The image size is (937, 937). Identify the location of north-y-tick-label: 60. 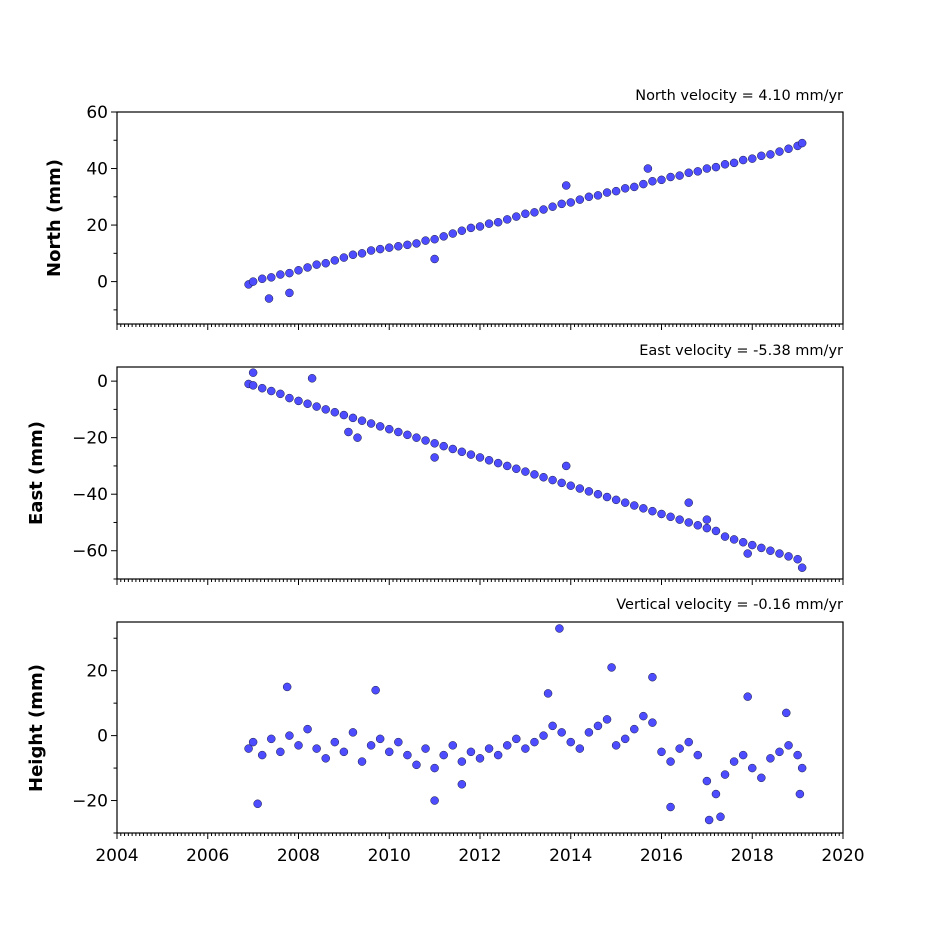
(97, 113).